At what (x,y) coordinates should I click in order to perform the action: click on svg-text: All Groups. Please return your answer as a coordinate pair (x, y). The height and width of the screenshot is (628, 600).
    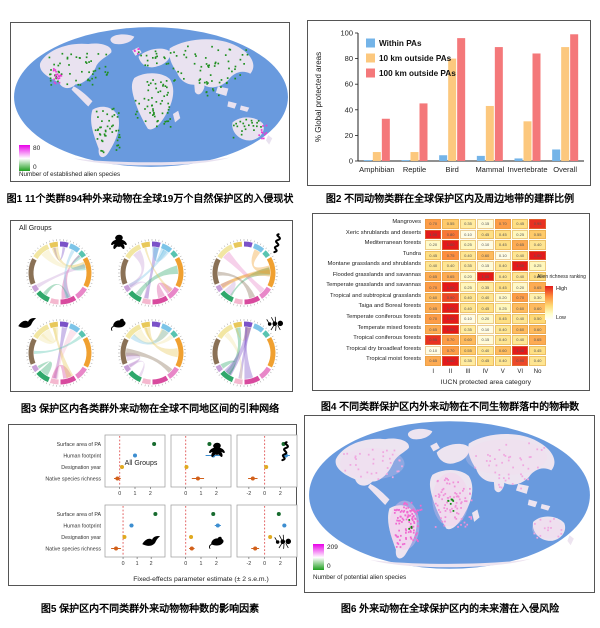
    Looking at the image, I should click on (141, 463).